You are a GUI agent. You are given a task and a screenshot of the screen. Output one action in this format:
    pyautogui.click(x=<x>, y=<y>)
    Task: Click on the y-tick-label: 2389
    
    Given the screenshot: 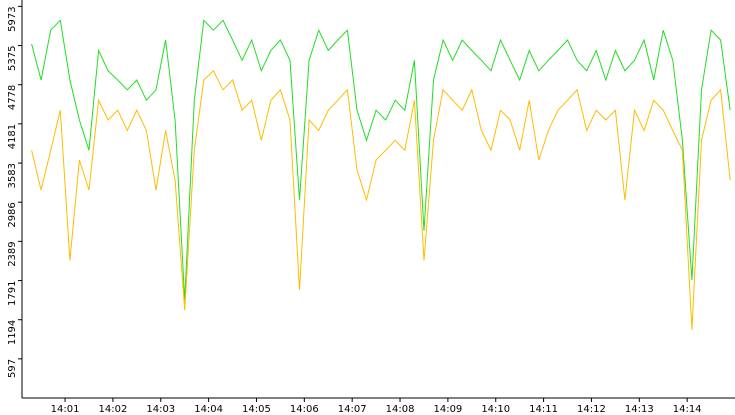 What is the action you would take?
    pyautogui.click(x=12, y=253)
    